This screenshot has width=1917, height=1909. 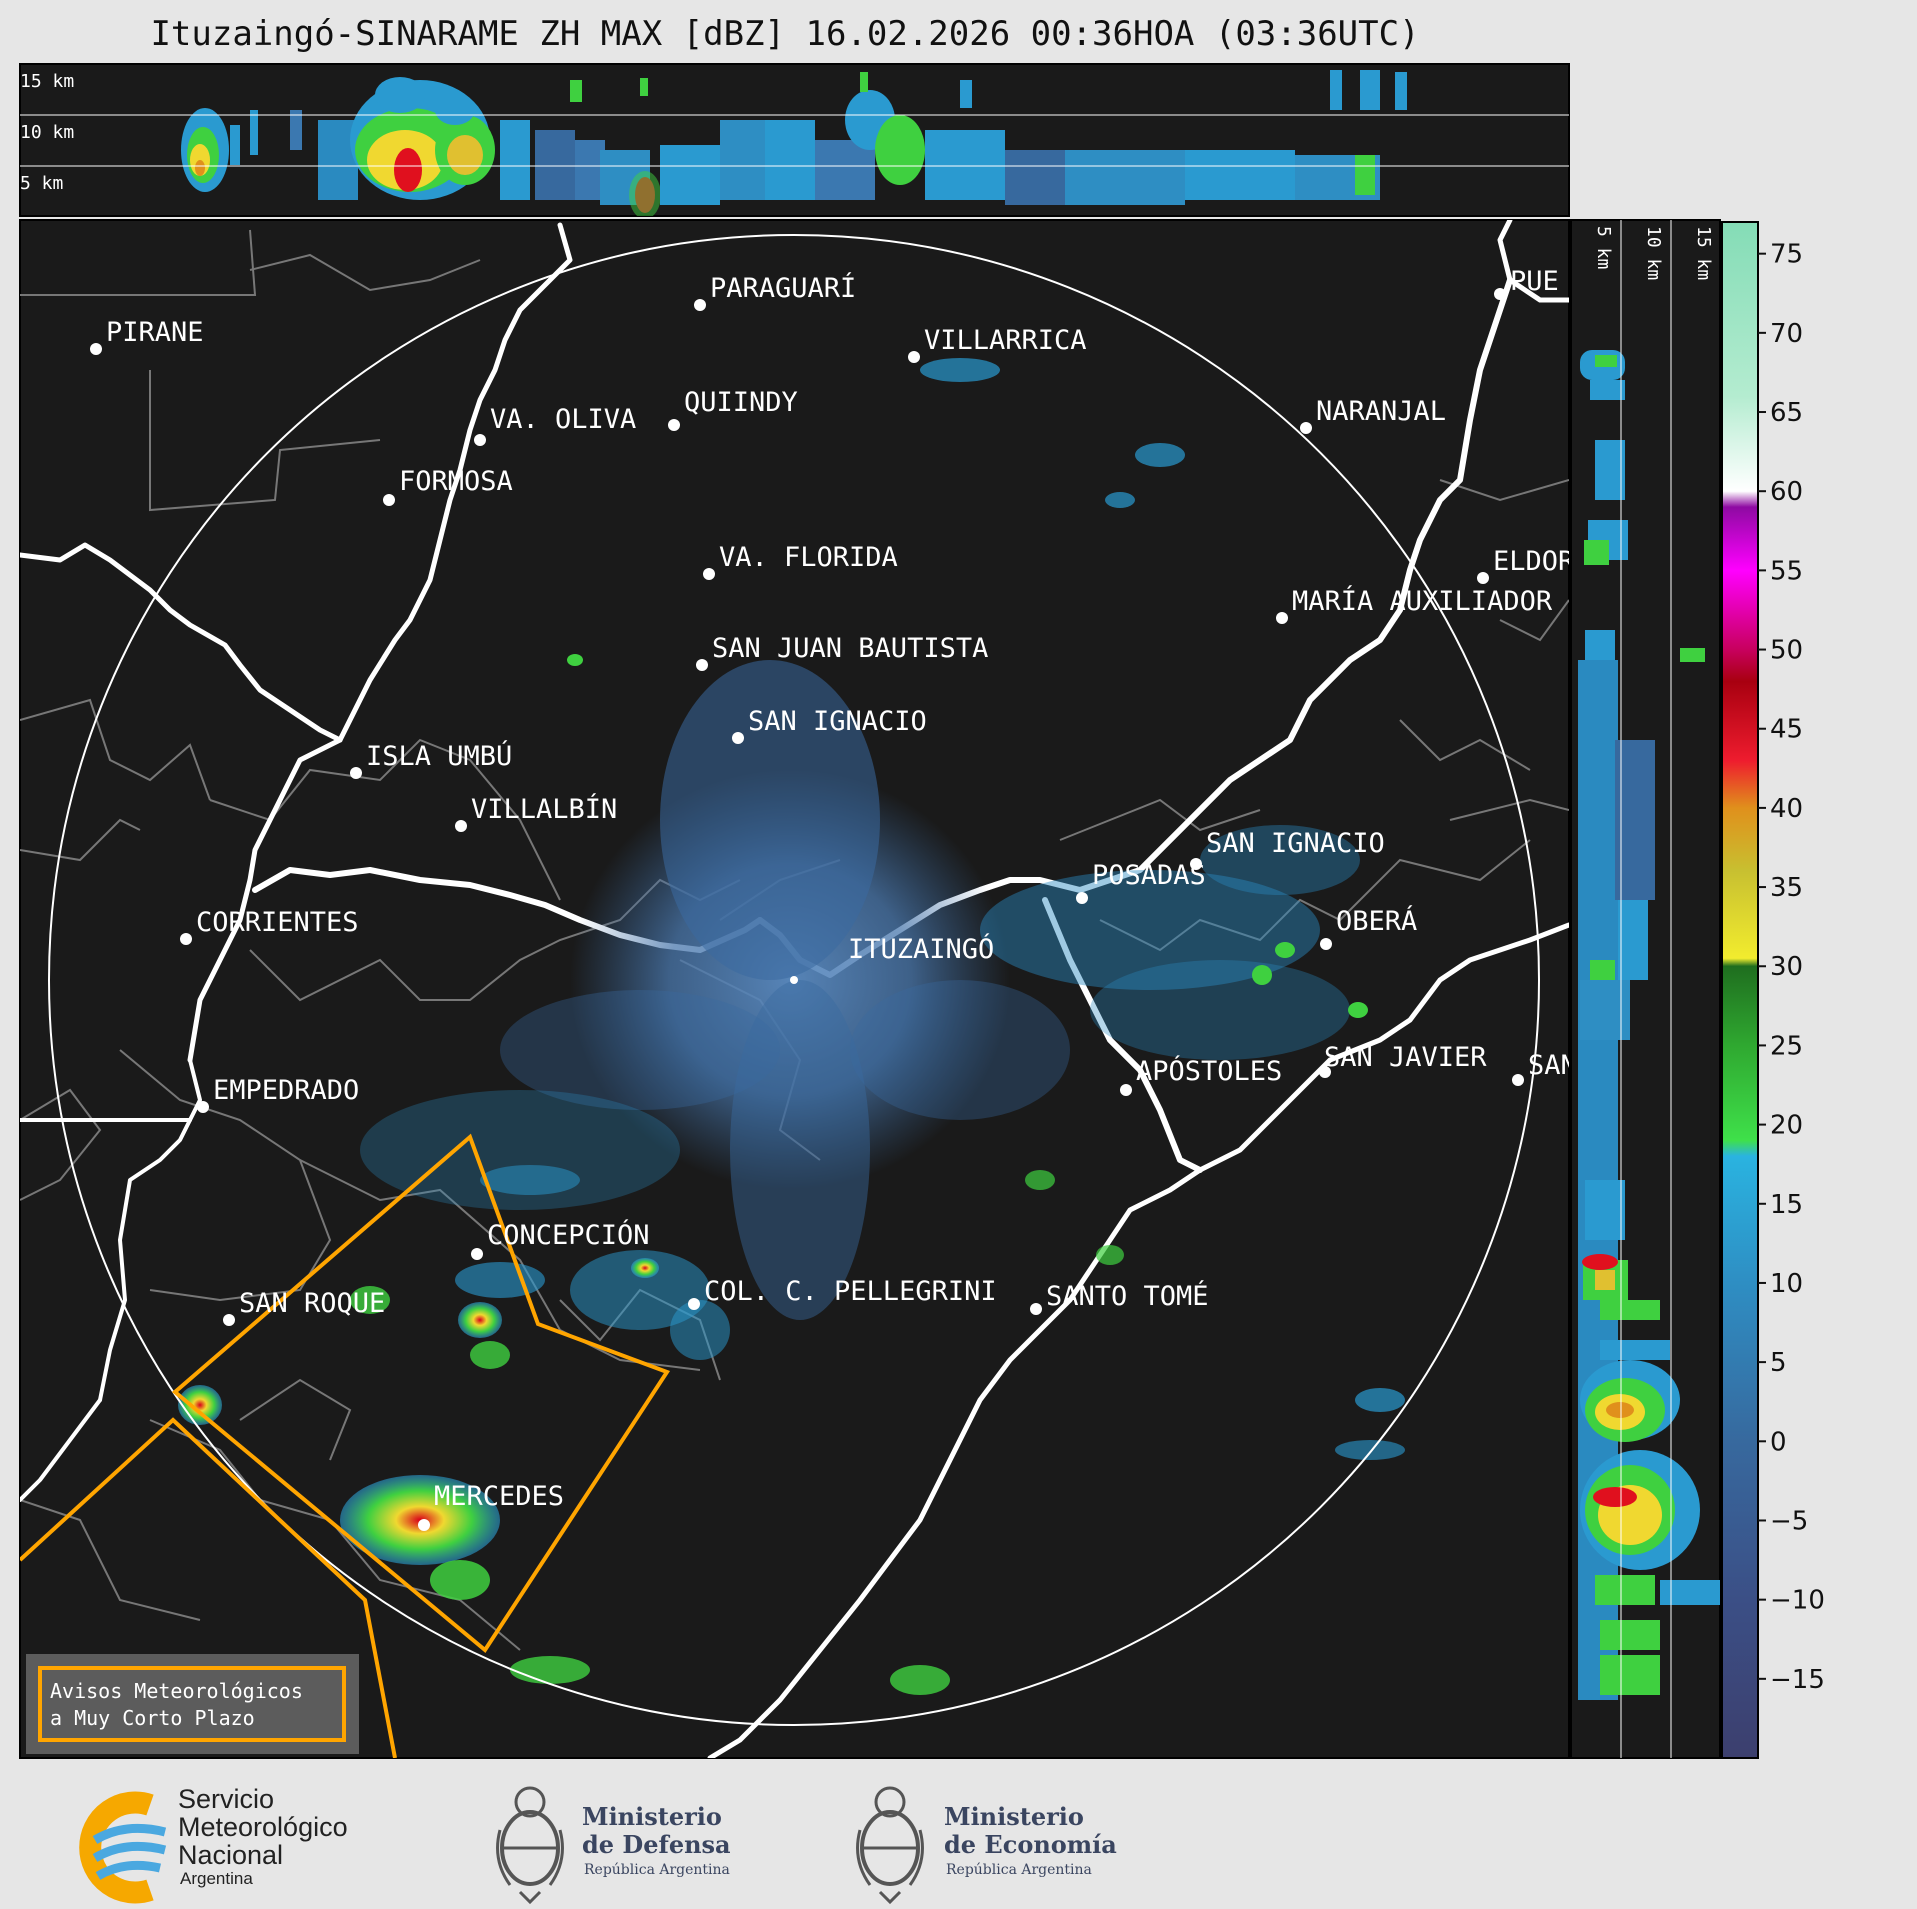 I want to click on city-corrientes: CORRIENTES, so click(x=269, y=926).